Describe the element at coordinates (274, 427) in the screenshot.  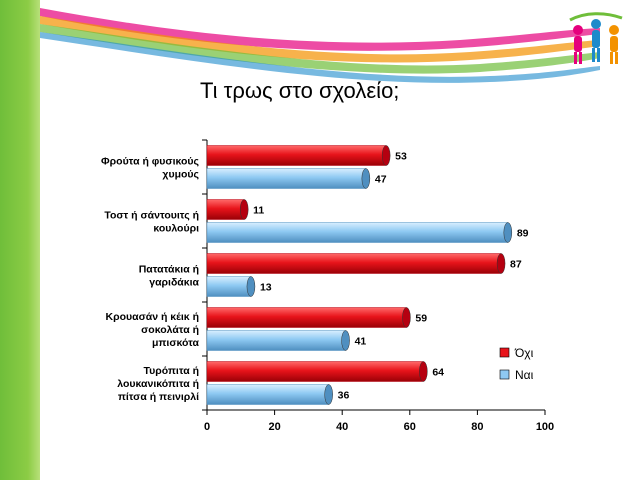
I see `x-tick-label: 20` at that location.